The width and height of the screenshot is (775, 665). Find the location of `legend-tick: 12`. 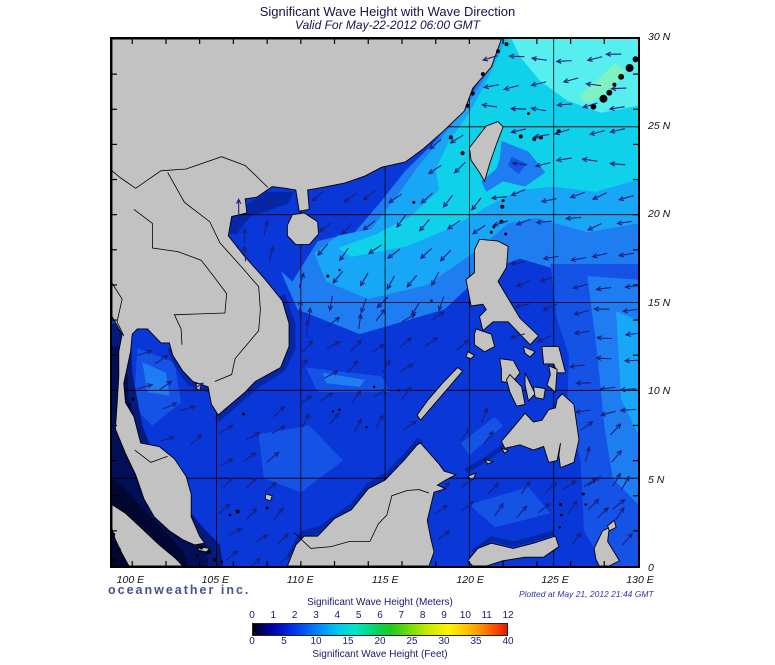

legend-tick: 12 is located at coordinates (508, 615).